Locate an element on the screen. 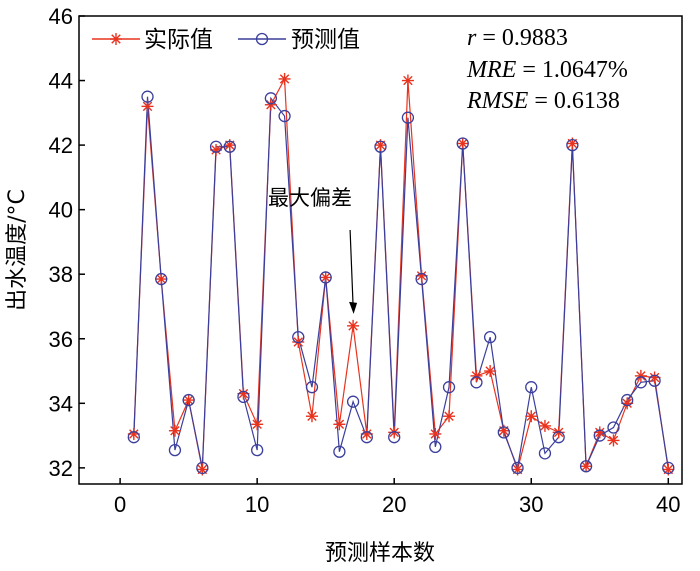 This screenshot has width=700, height=571. x-tick-label: 20 is located at coordinates (394, 504).